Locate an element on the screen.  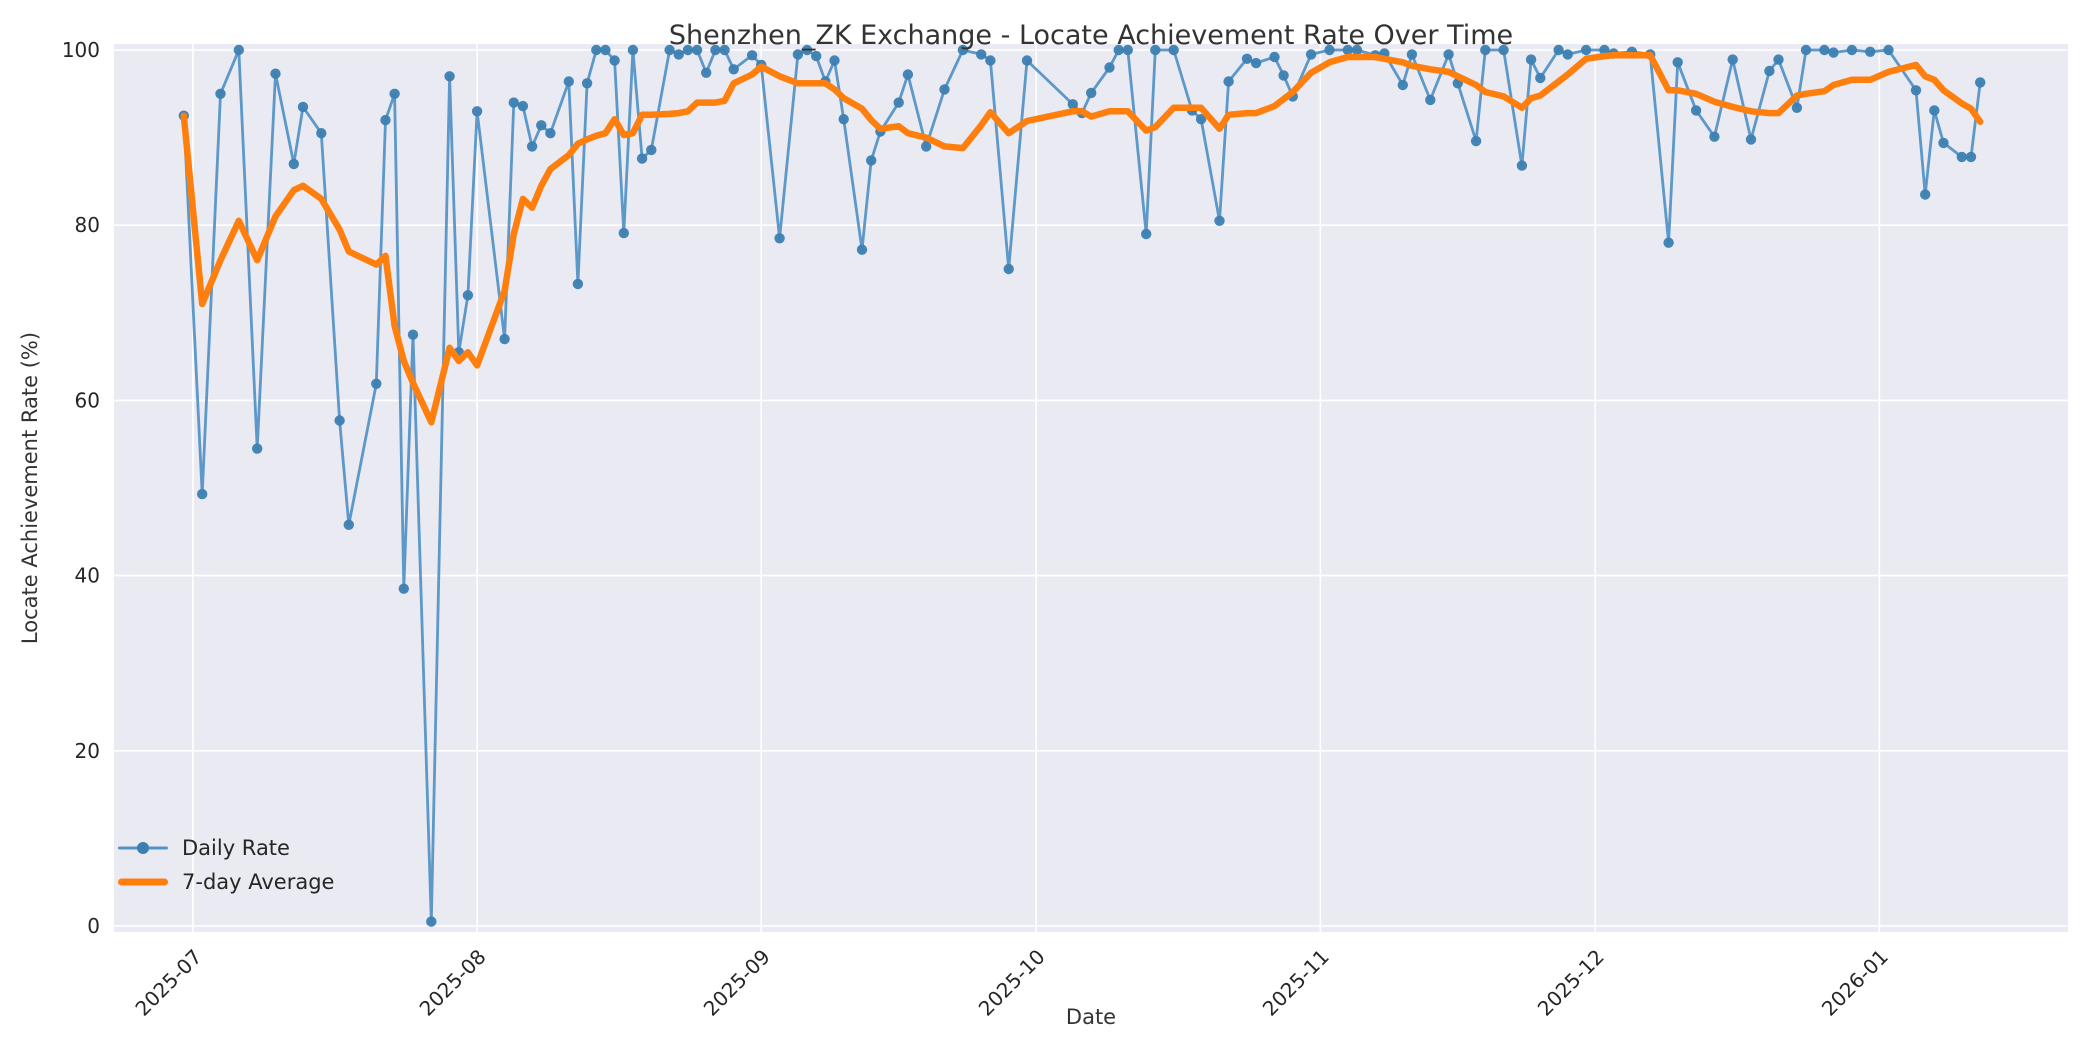
y-tick-label: 20 is located at coordinates (87, 751).